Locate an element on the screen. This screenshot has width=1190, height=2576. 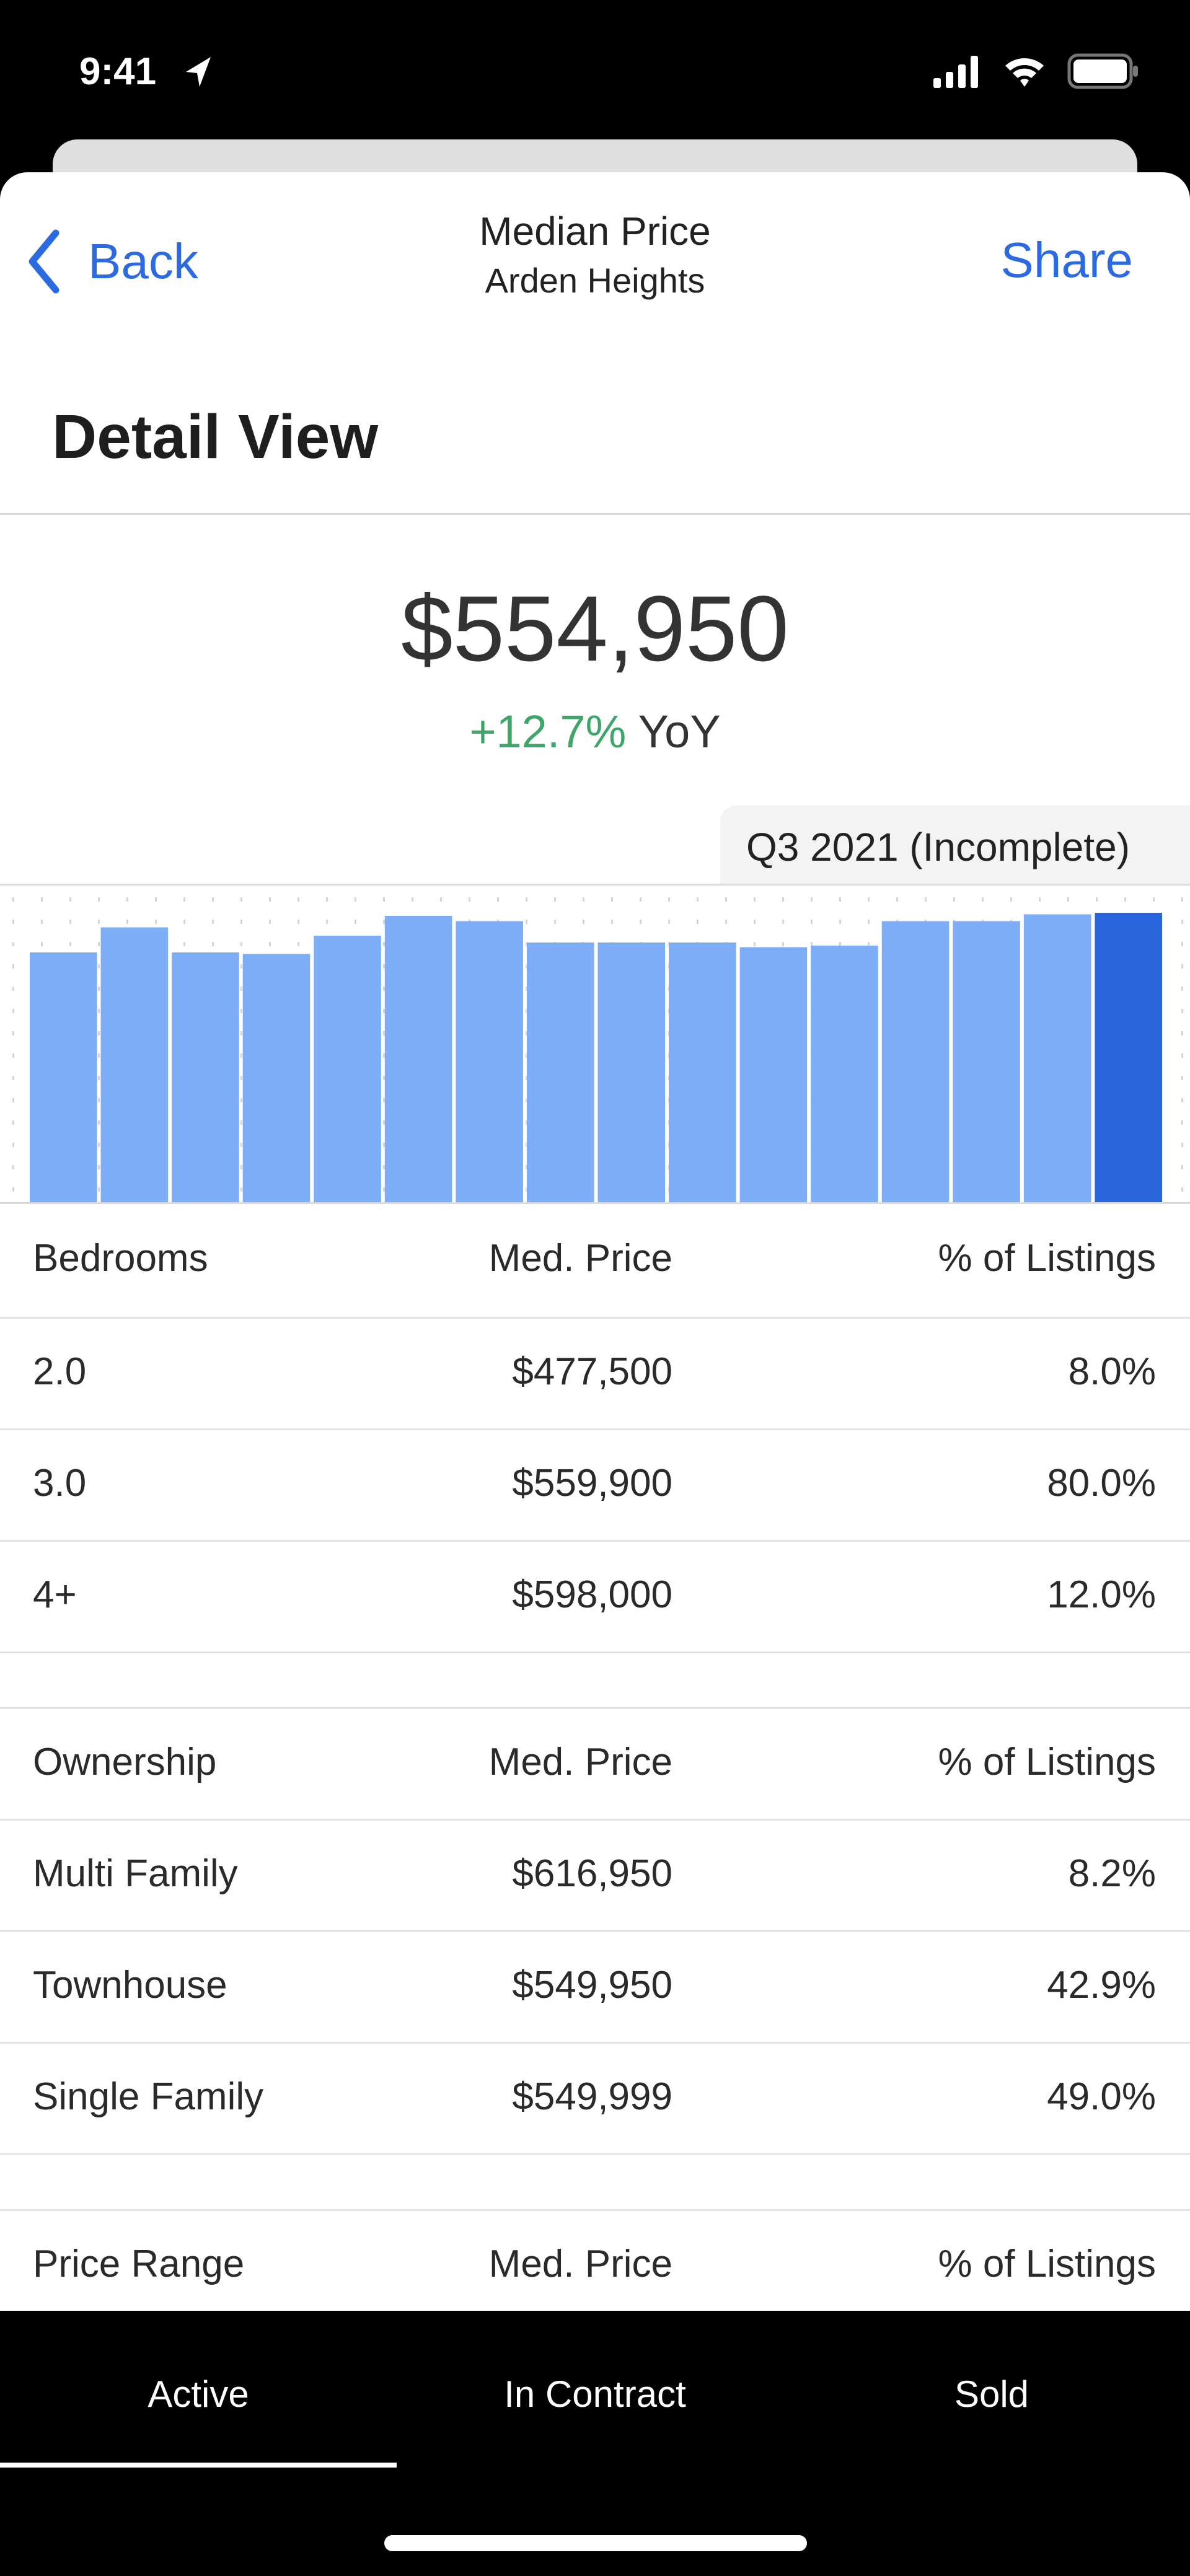
signal-icon is located at coordinates (955, 72).